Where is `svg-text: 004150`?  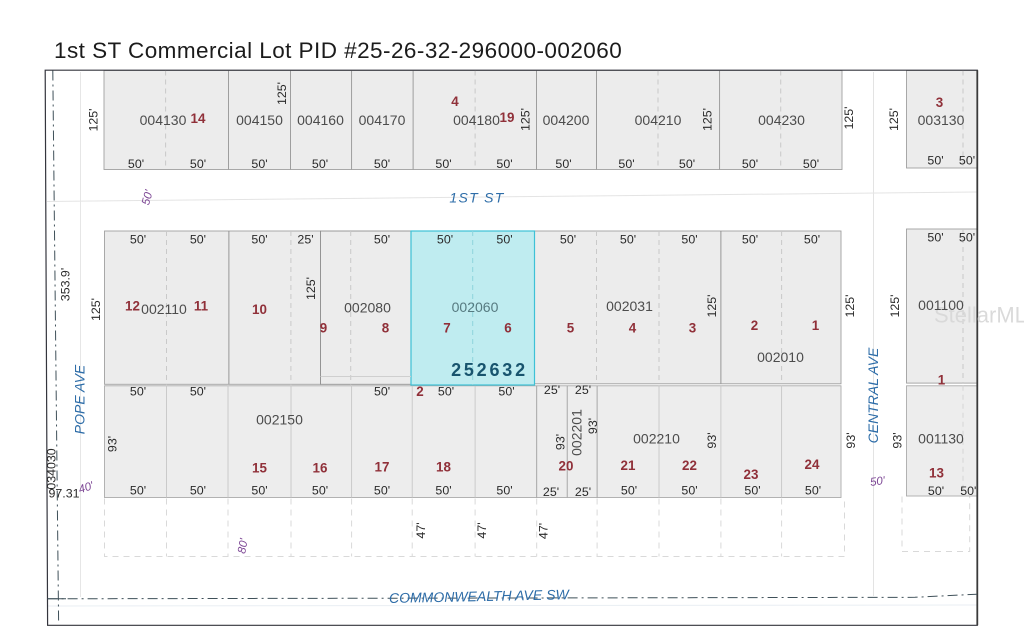 svg-text: 004150 is located at coordinates (259, 120).